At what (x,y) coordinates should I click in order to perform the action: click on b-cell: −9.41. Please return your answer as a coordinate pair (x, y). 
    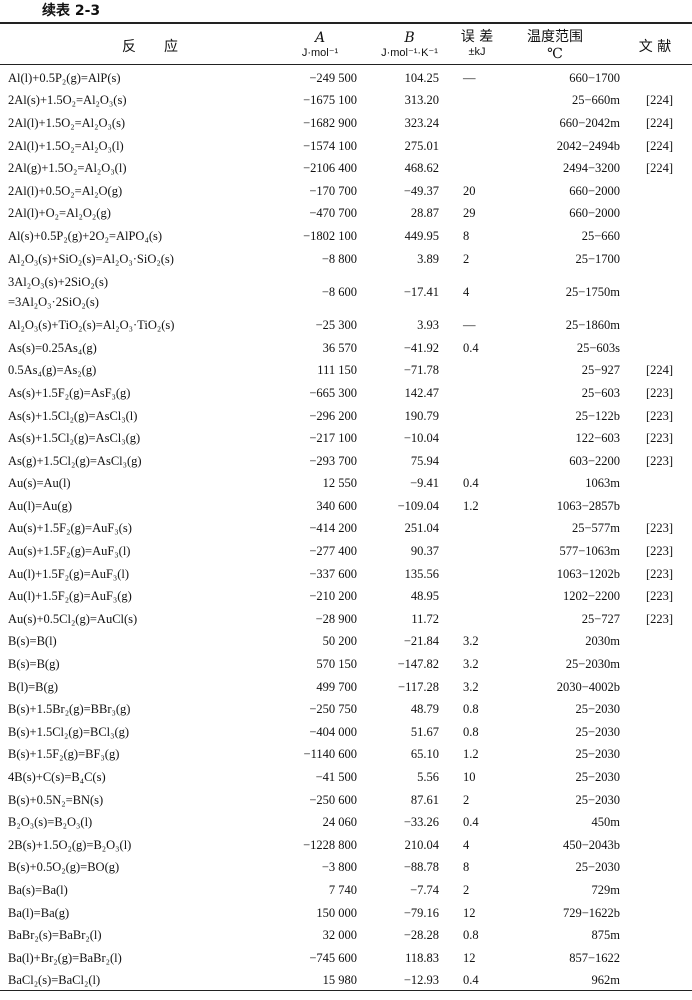
    Looking at the image, I should click on (424, 483).